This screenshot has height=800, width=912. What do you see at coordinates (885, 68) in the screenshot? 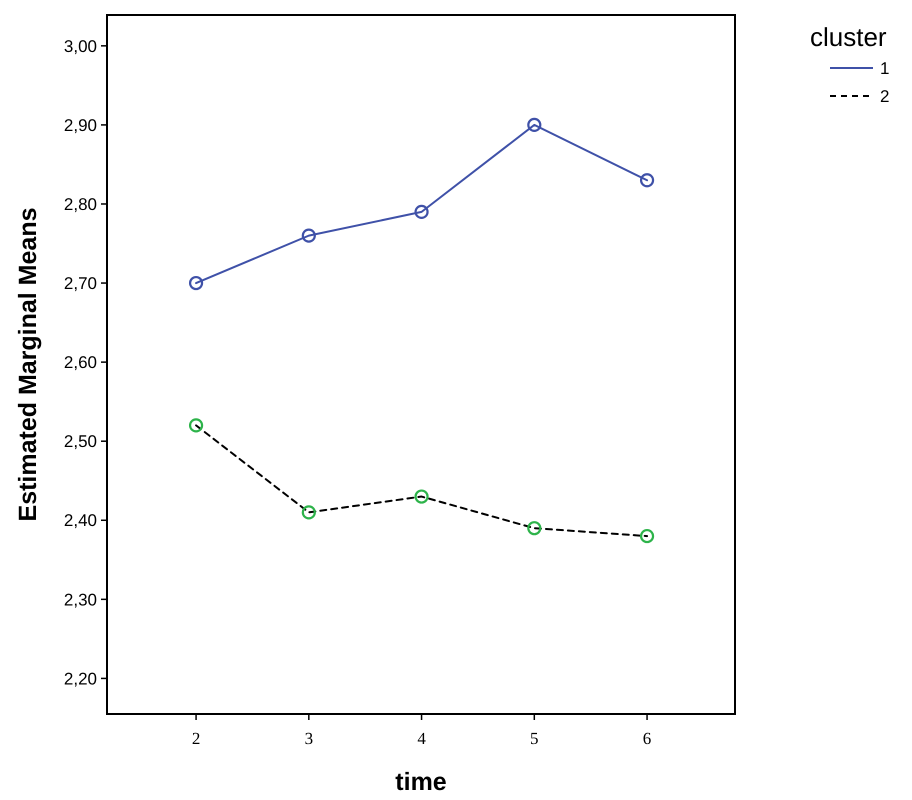
I see `legend-label: 1` at bounding box center [885, 68].